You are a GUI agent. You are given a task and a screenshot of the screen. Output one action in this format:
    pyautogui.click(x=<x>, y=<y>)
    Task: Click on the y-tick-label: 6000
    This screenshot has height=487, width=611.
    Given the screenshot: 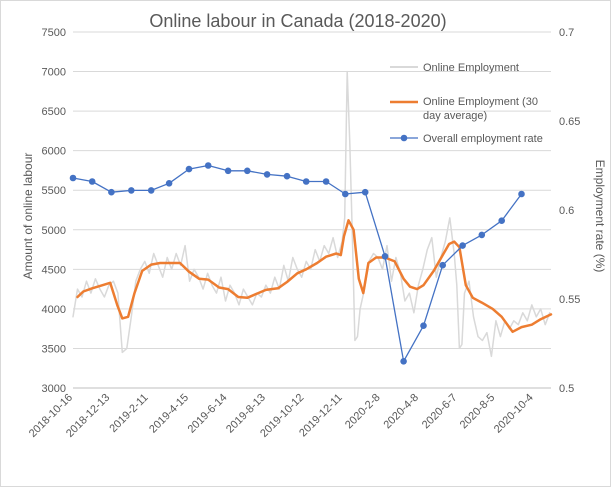 What is the action you would take?
    pyautogui.click(x=54, y=152)
    